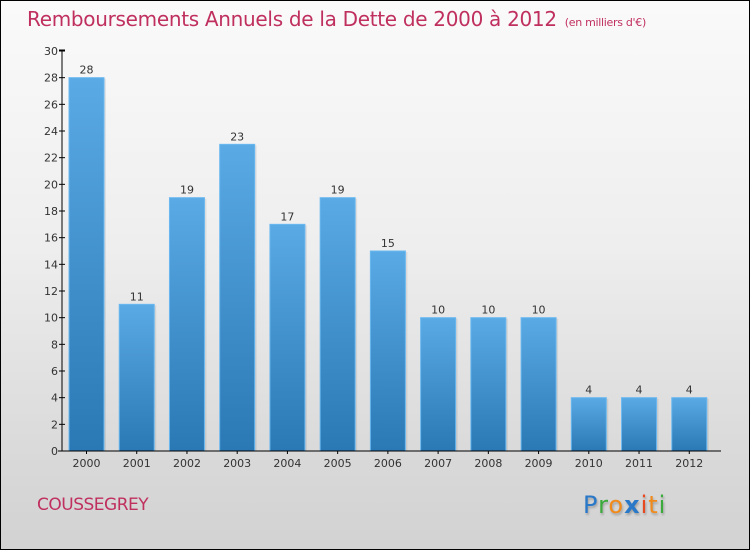 The height and width of the screenshot is (551, 750). What do you see at coordinates (639, 463) in the screenshot?
I see `x-tick-label-2011: 2011` at bounding box center [639, 463].